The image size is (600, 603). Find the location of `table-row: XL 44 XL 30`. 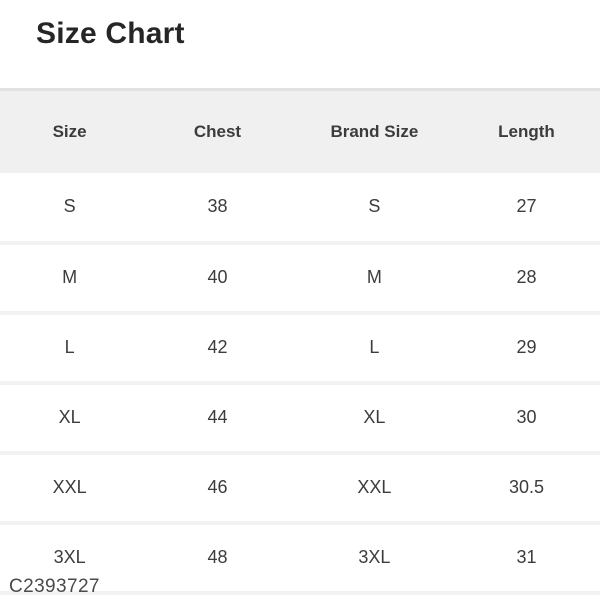

table-row: XL 44 XL 30 is located at coordinates (300, 417).